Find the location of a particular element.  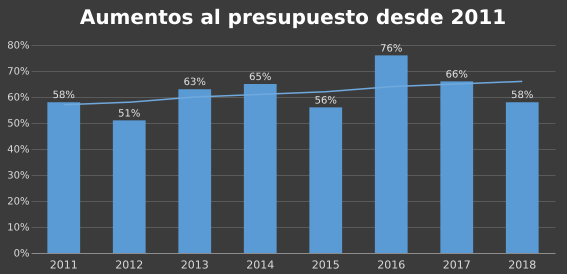

y-tick-label: 10% is located at coordinates (18, 228).